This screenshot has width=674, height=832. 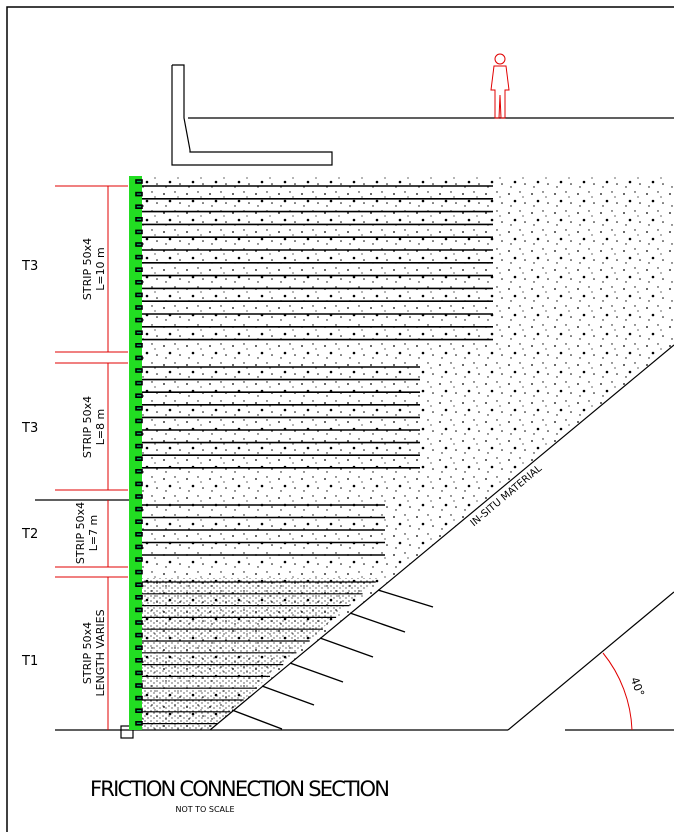 I want to click on zone-label: T2, so click(x=29, y=534).